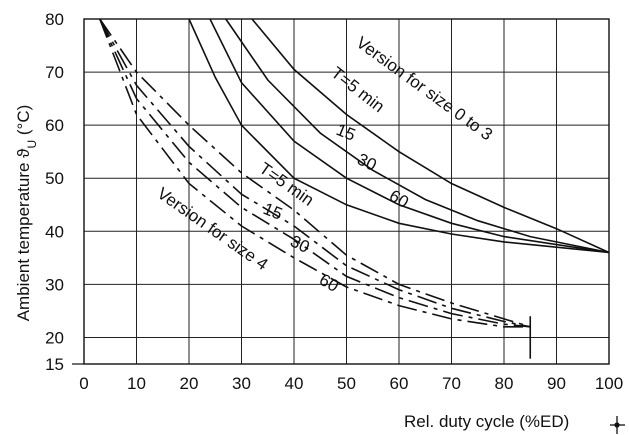 The width and height of the screenshot is (629, 435). I want to click on y-tick-label: 15, so click(54, 364).